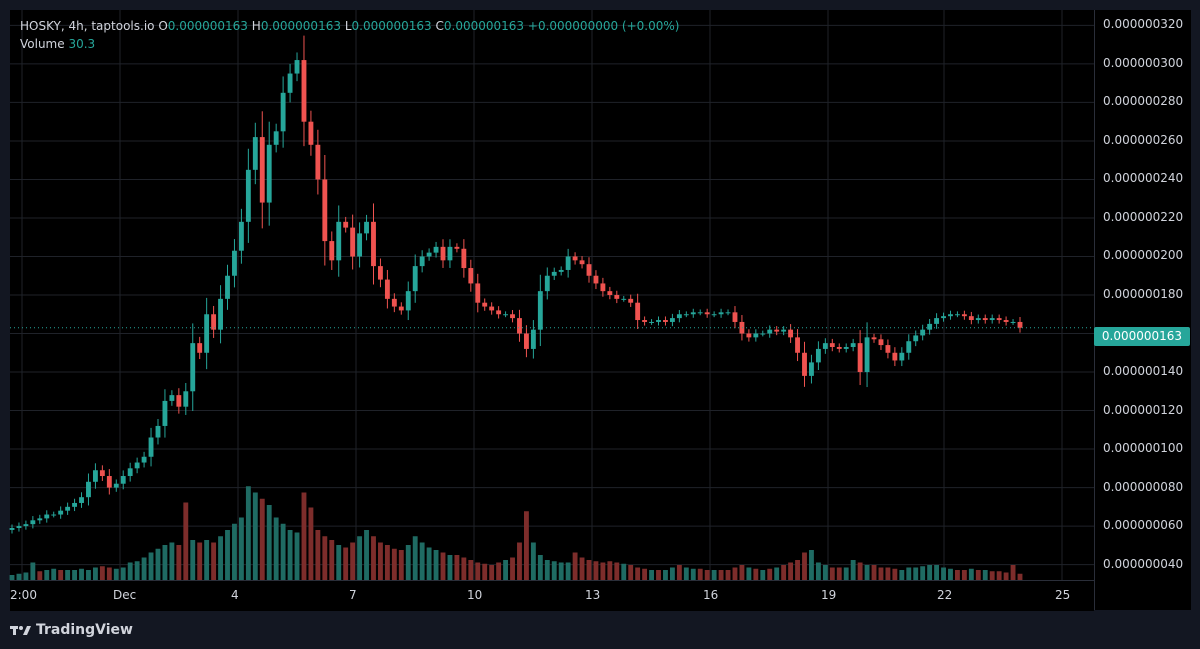  I want to click on tradingview-branding: TradingView, so click(71, 630).